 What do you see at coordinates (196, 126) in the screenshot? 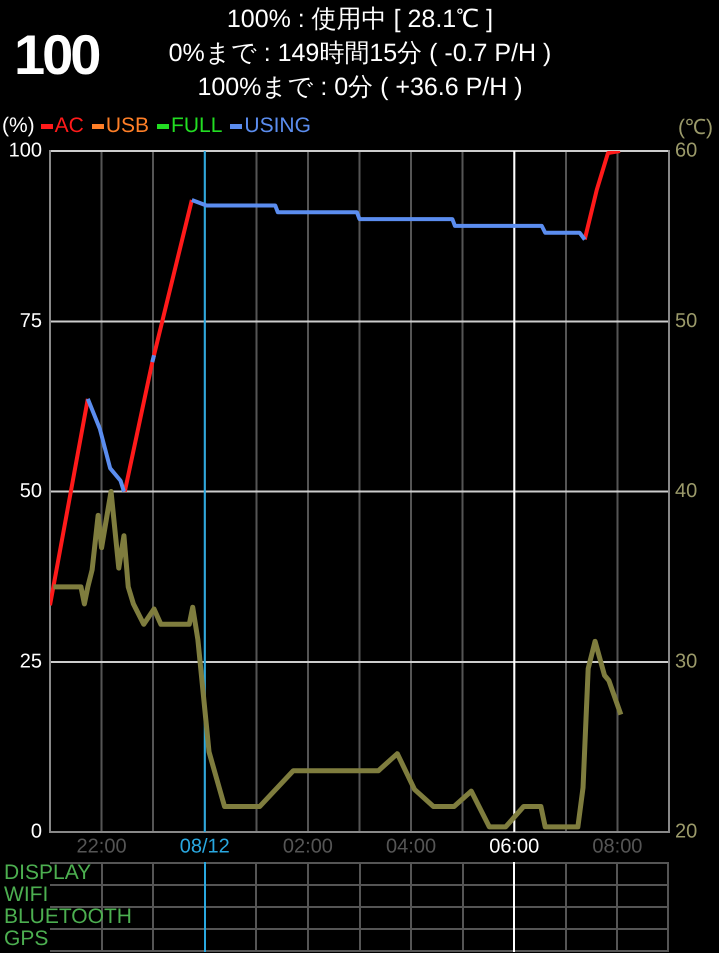
I see `legend-label: FULL` at bounding box center [196, 126].